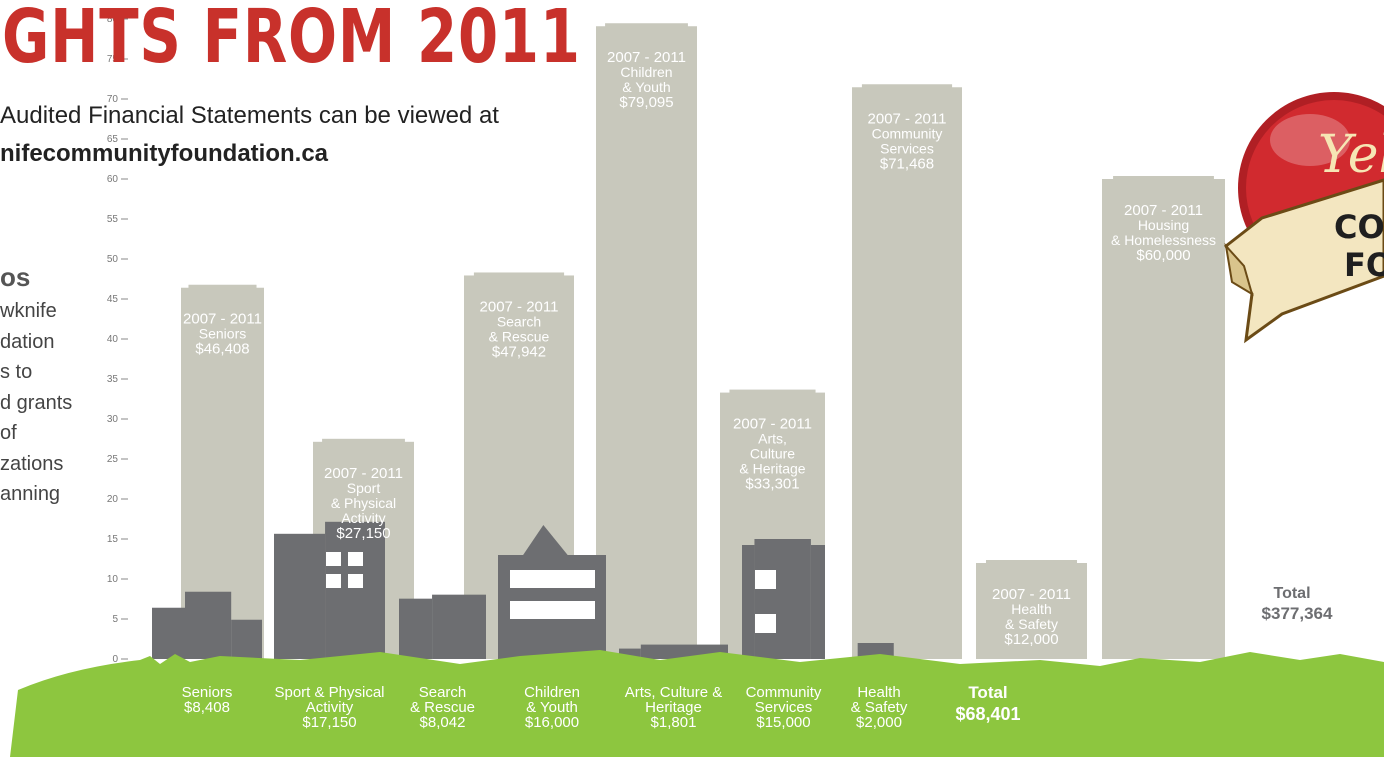 Image resolution: width=1384 pixels, height=757 pixels. What do you see at coordinates (15, 277) in the screenshot?
I see `side-heading: os` at bounding box center [15, 277].